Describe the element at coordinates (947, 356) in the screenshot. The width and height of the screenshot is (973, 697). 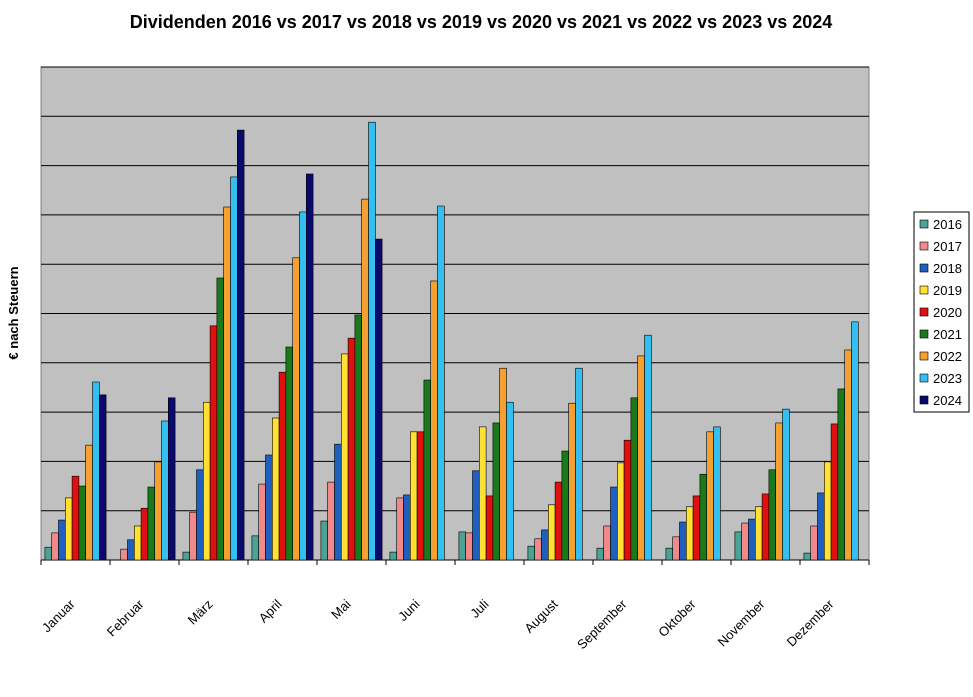
I see `legend-label: 2022` at that location.